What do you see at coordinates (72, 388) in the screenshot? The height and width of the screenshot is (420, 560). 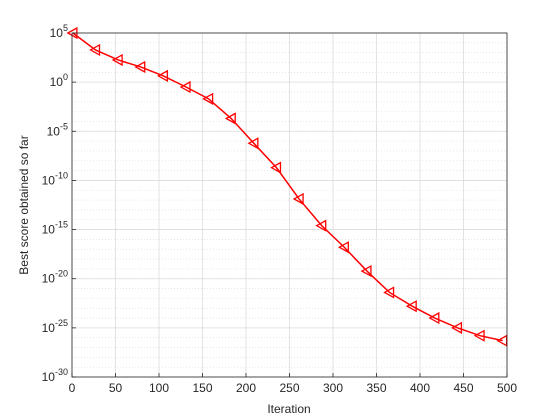 I see `x-tick-label: 0` at bounding box center [72, 388].